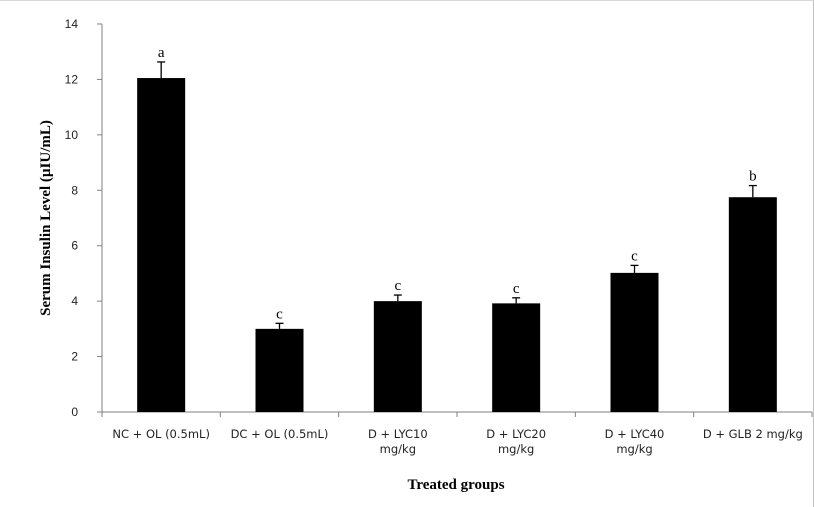 The height and width of the screenshot is (507, 814). I want to click on x-tick-label: D + LYC20 mg/kg, so click(516, 441).